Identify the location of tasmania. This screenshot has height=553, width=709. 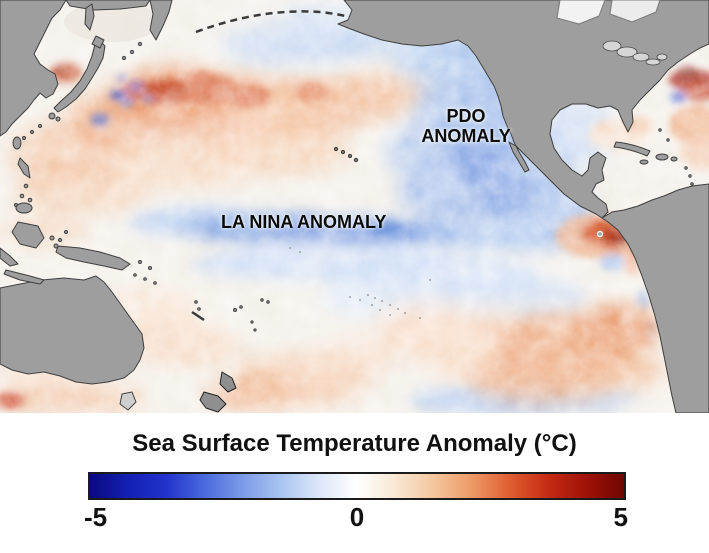
(128, 401).